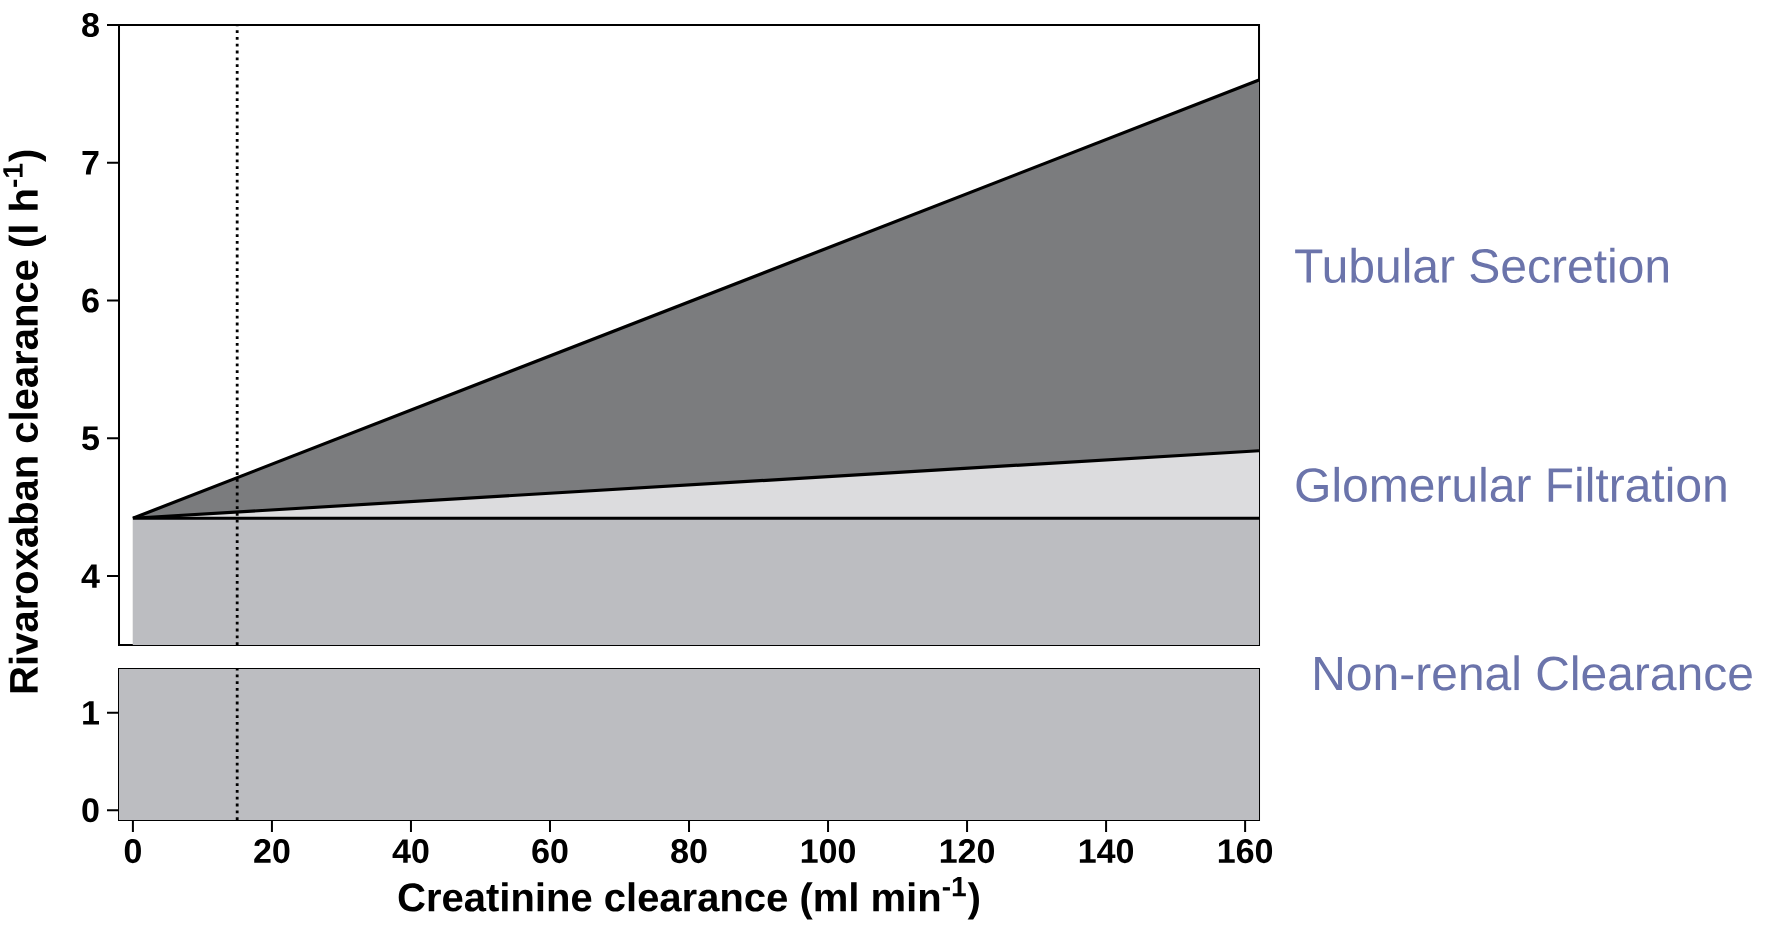  What do you see at coordinates (24, 421) in the screenshot?
I see `y-axis-title: Rivaroxaban clearance (l h$^{-1}$)` at bounding box center [24, 421].